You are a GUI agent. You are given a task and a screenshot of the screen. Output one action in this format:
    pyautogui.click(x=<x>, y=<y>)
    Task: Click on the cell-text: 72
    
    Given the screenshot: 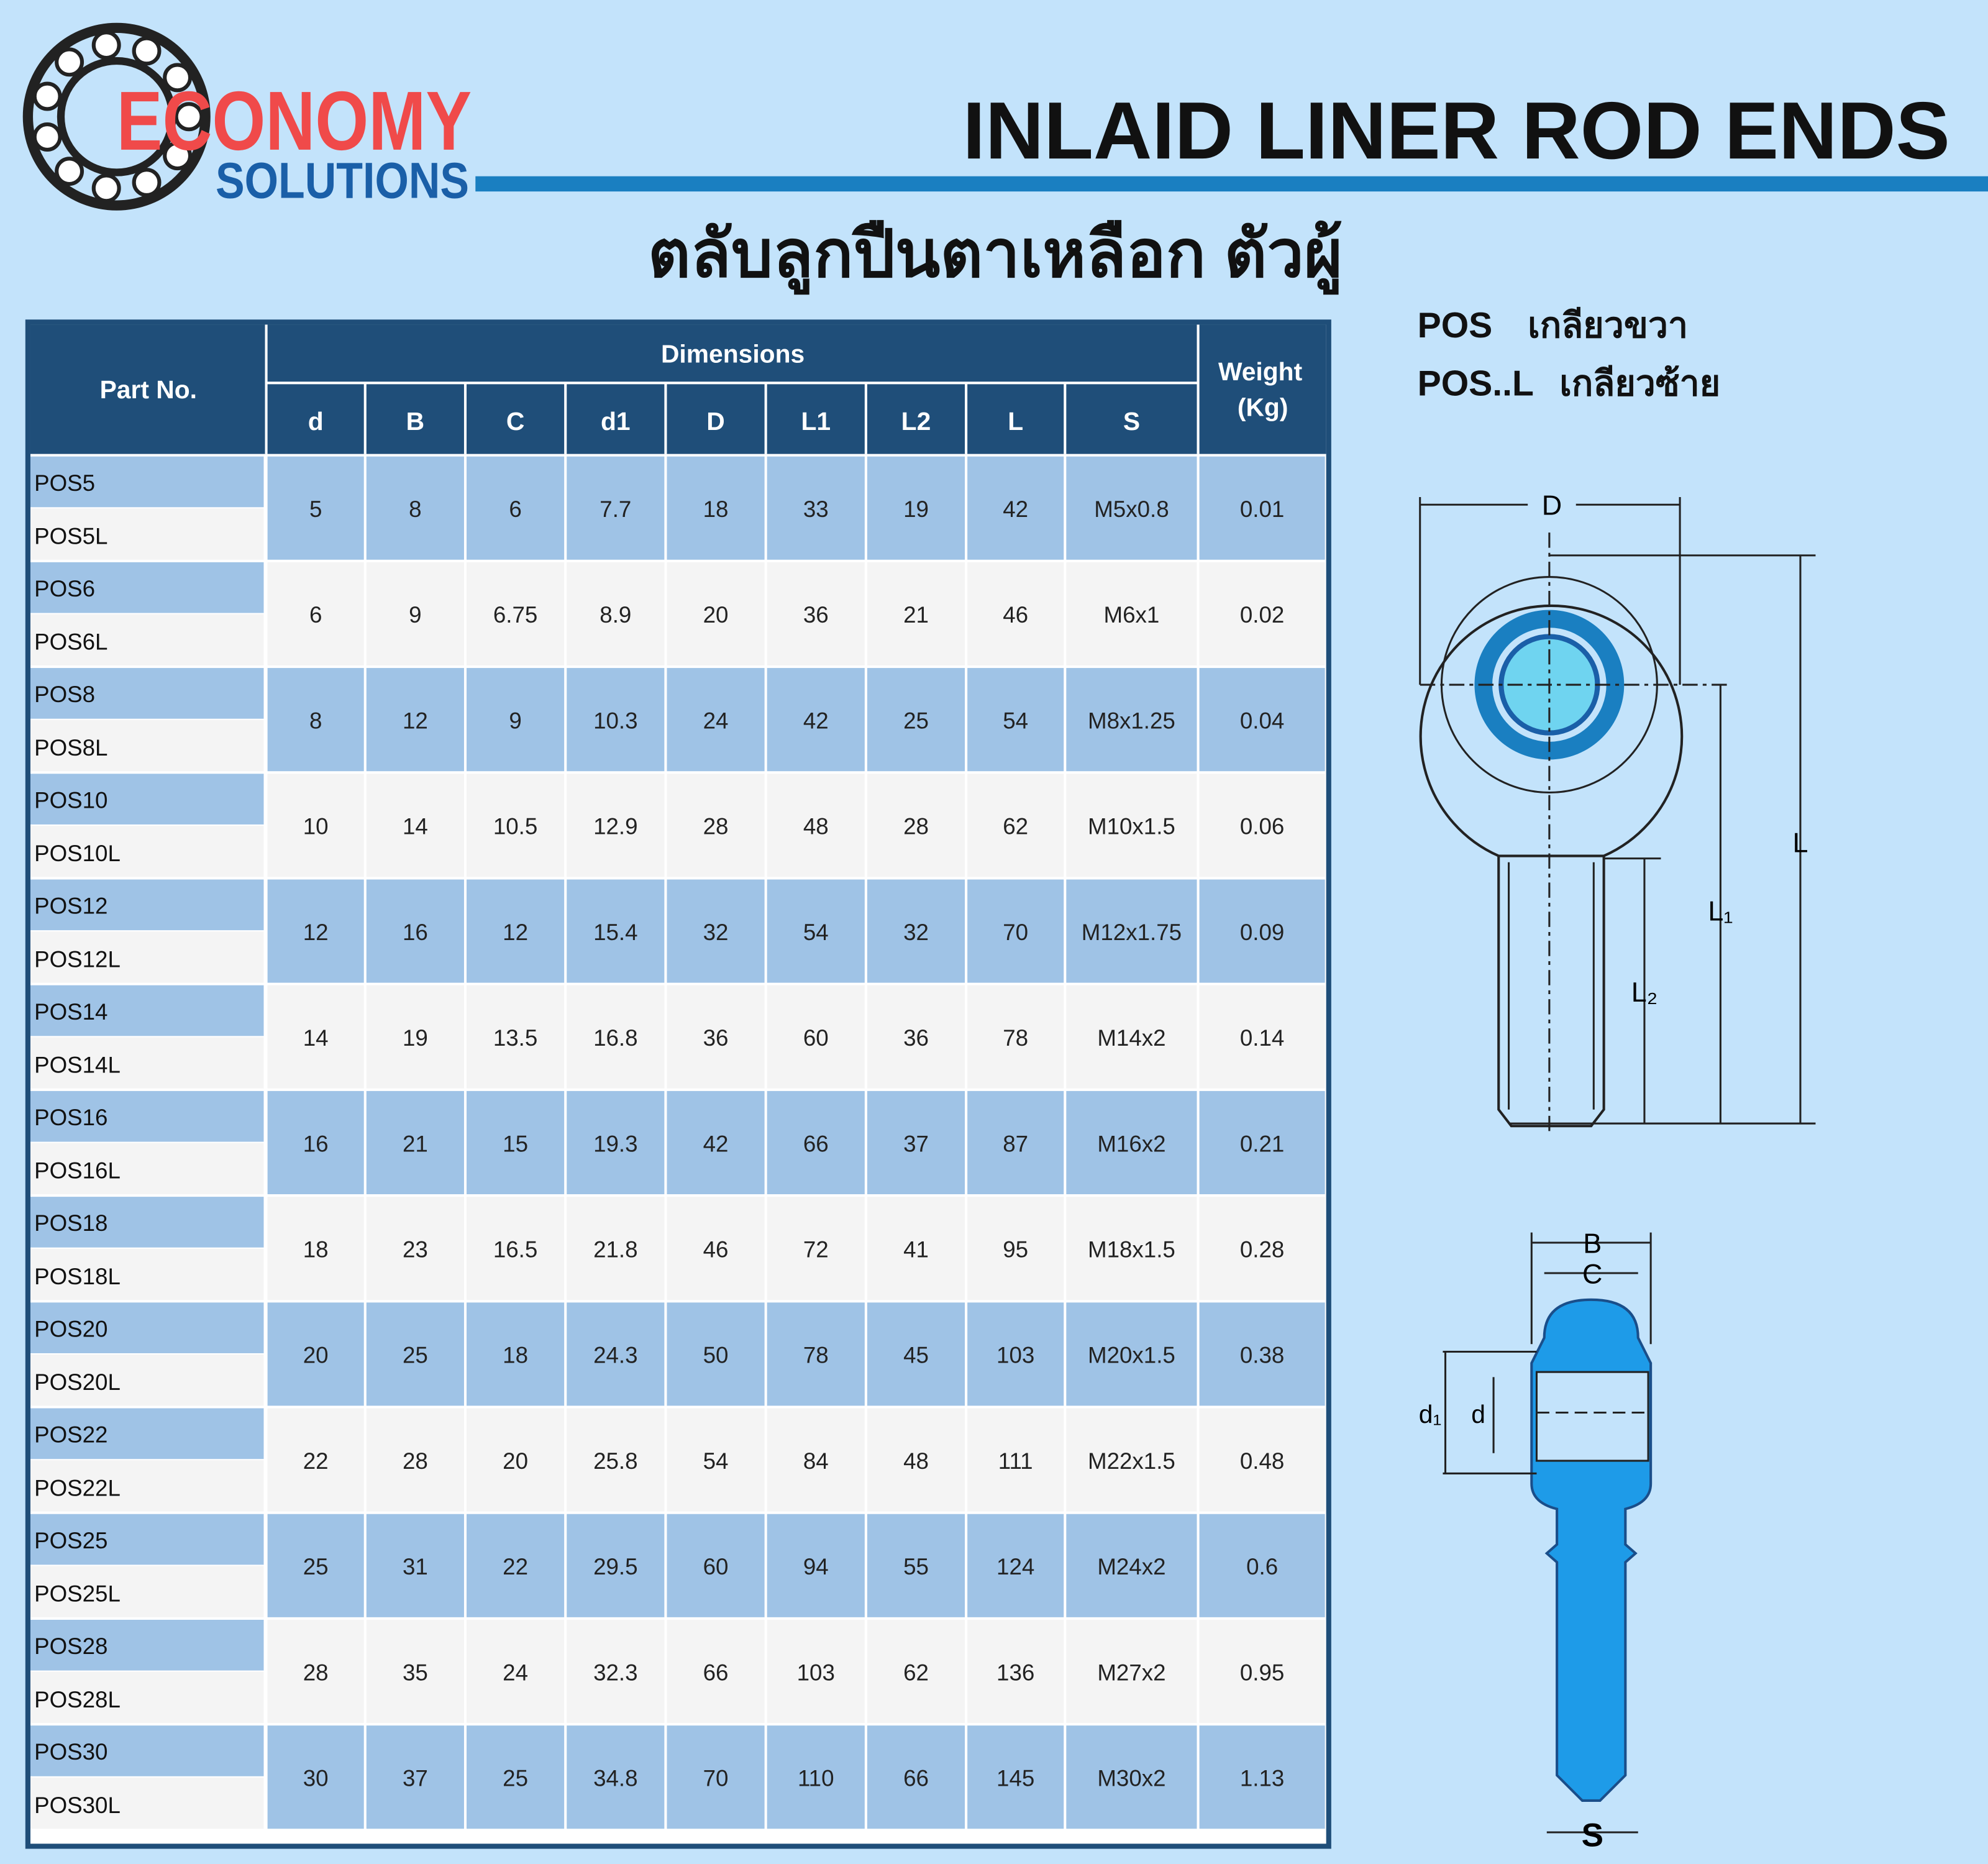 What is the action you would take?
    pyautogui.click(x=816, y=1249)
    